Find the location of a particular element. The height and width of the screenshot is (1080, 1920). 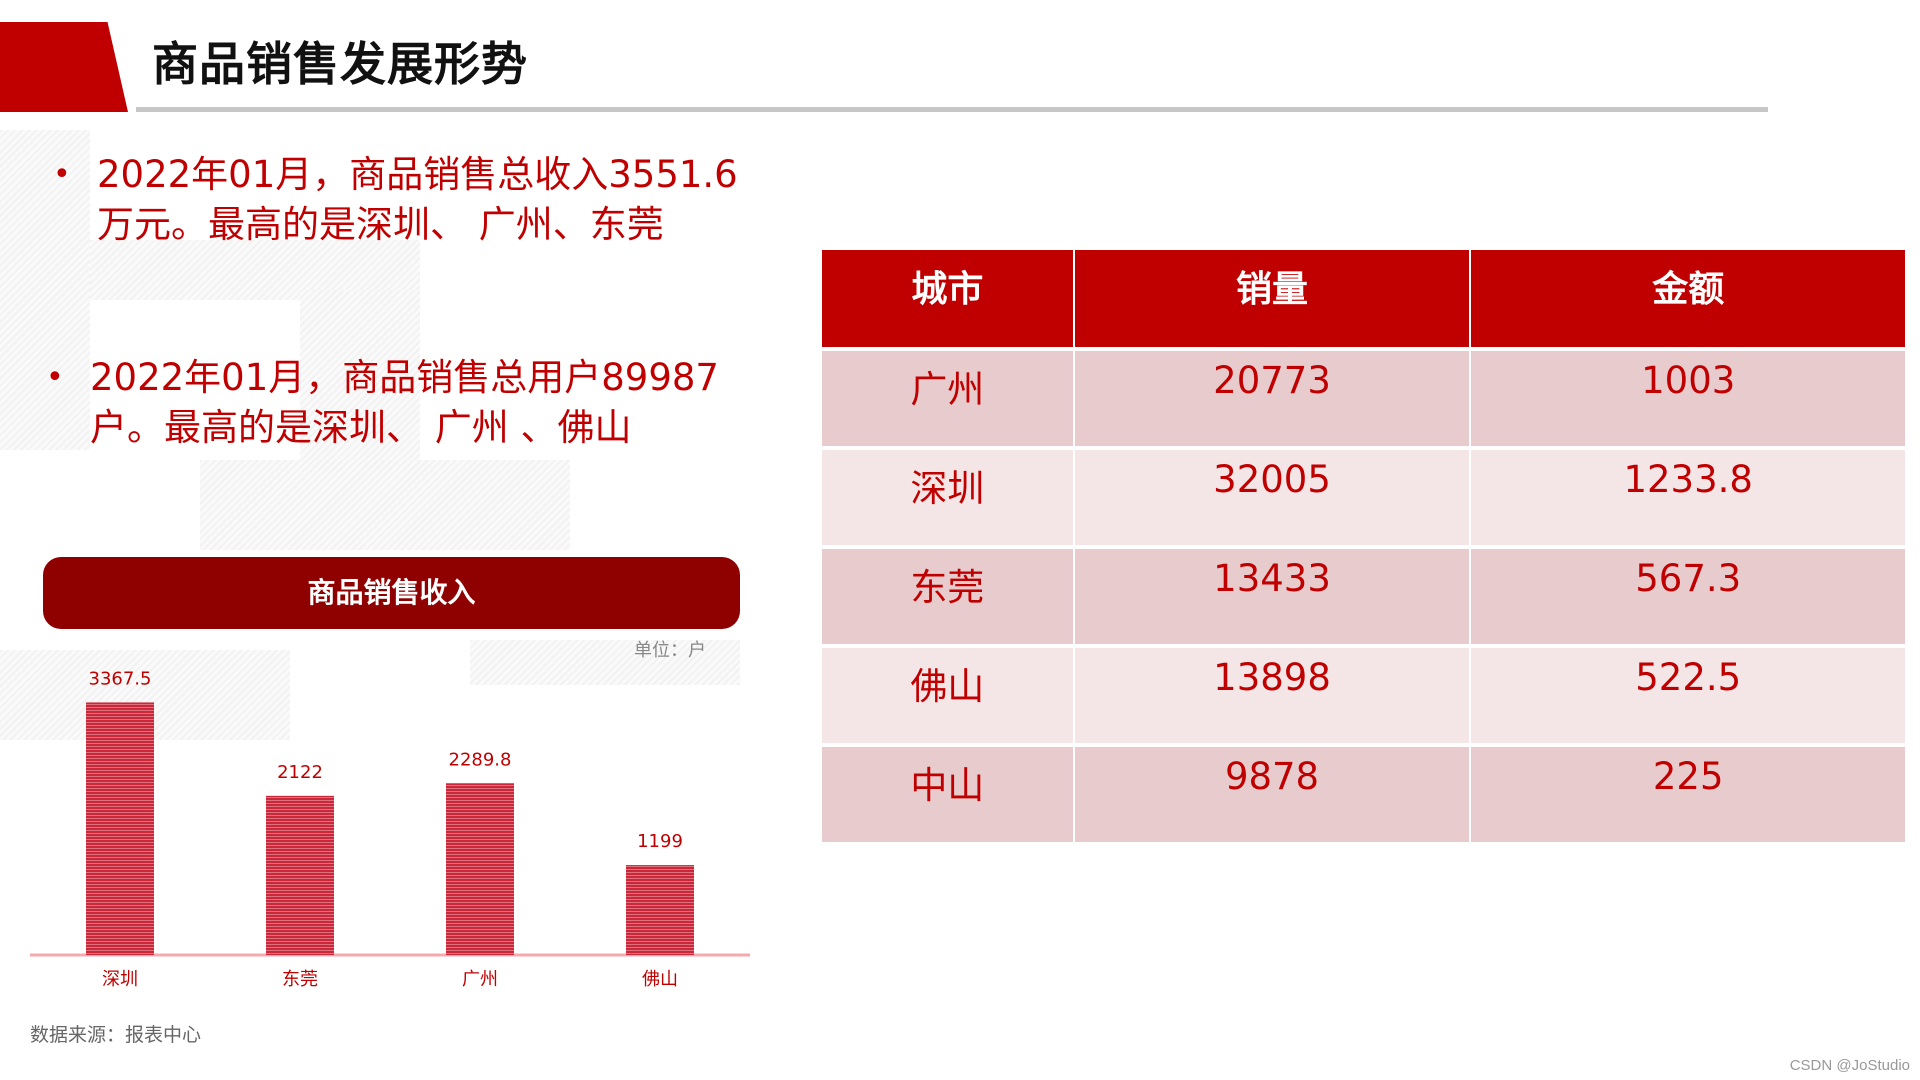

table-cell-city: 深圳 is located at coordinates (947, 497).